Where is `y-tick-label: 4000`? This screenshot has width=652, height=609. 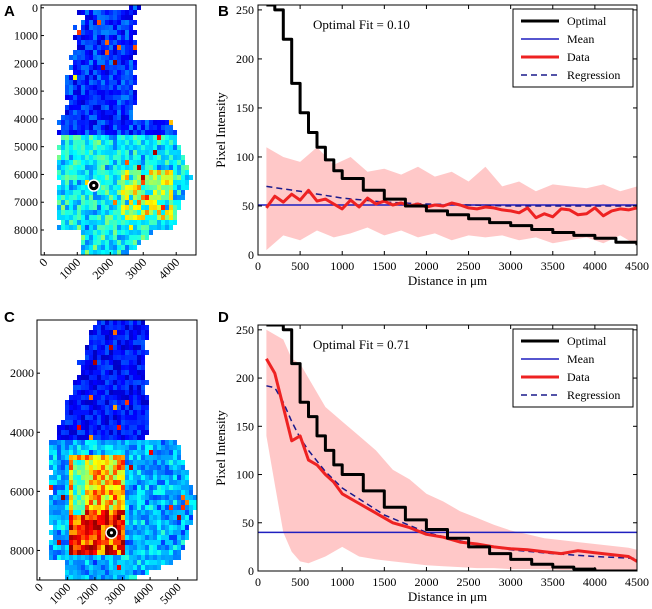 y-tick-label: 4000 is located at coordinates (22, 432).